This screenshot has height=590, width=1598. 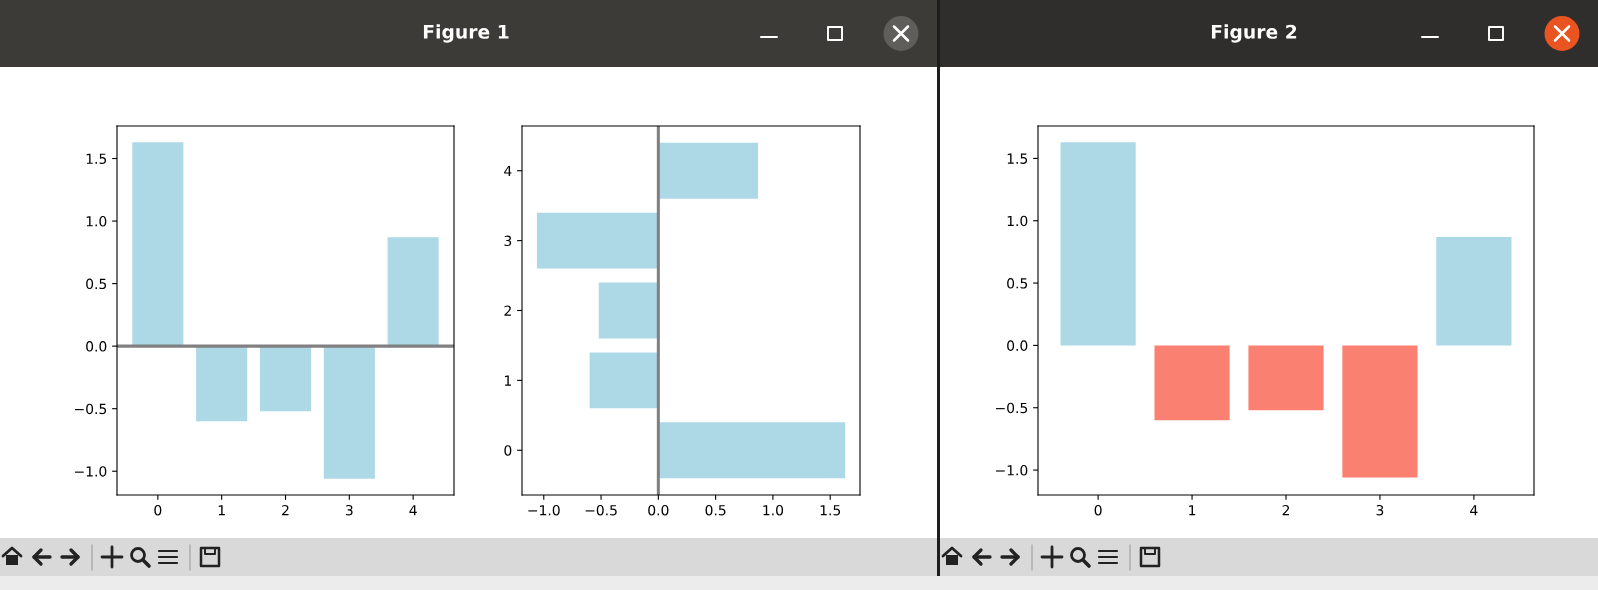 I want to click on x-tick-label: −0.5, so click(x=601, y=510).